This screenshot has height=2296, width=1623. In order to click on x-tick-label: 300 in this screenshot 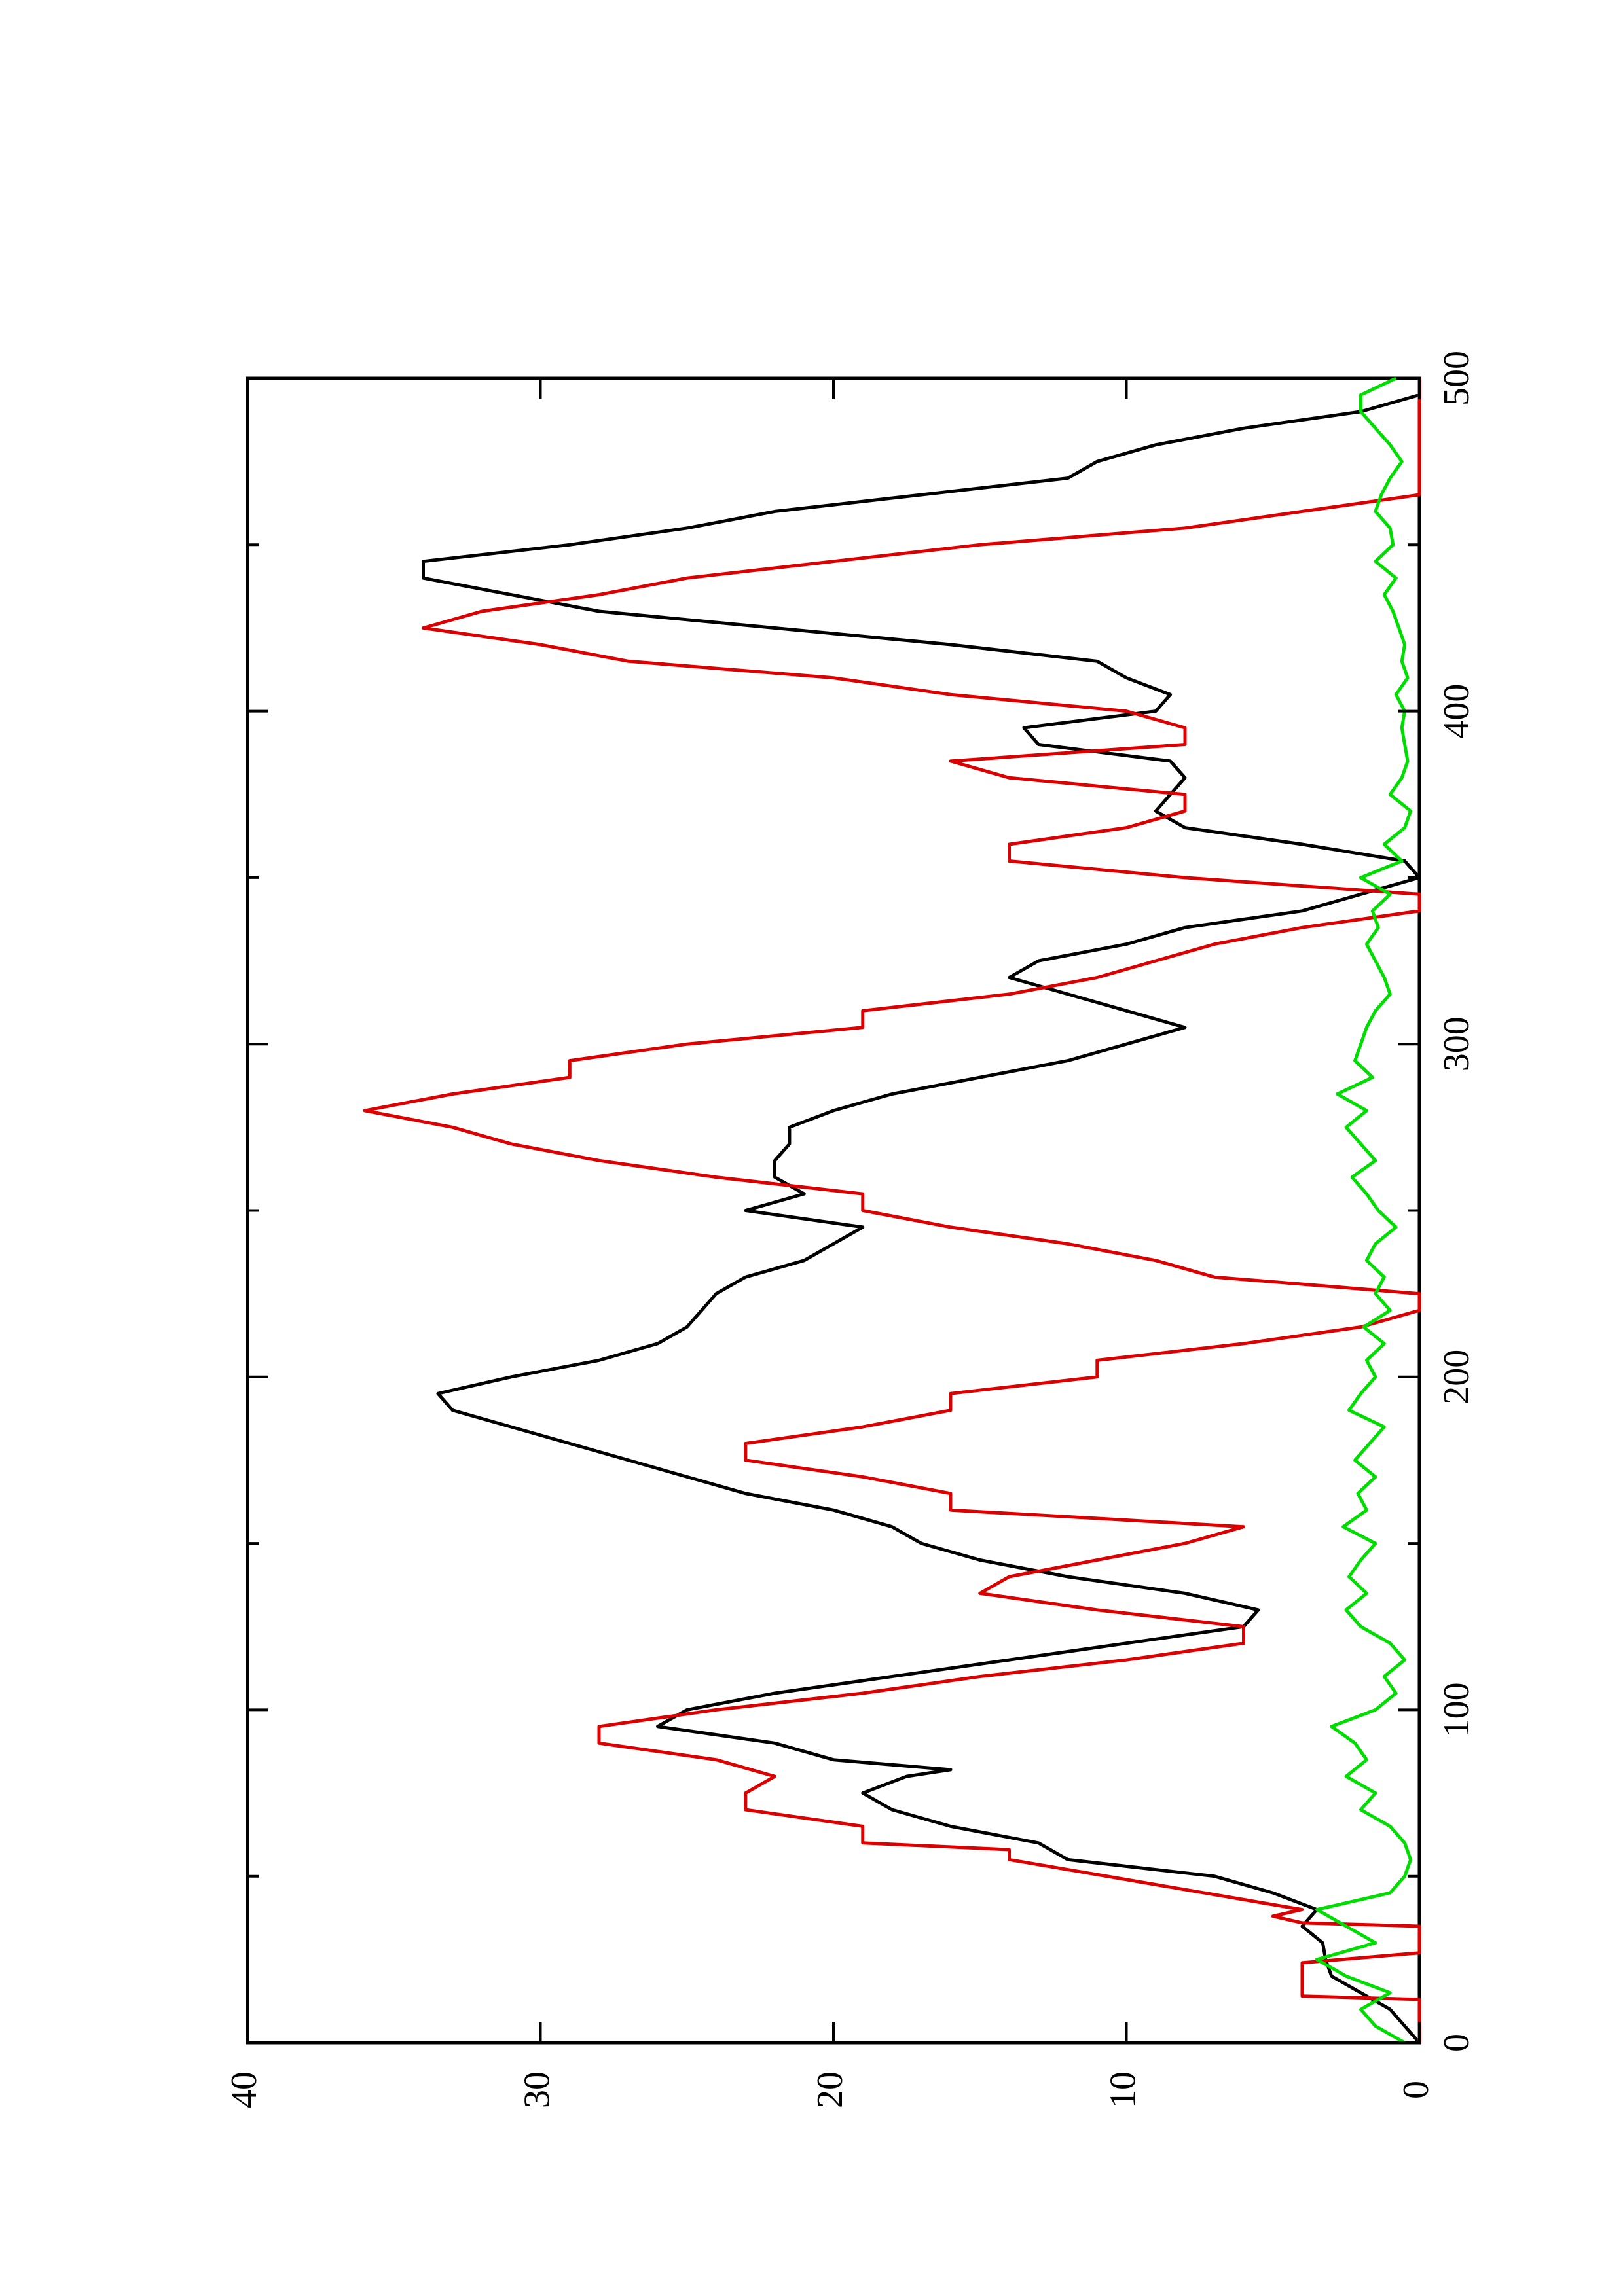, I will do `click(1456, 1043)`.